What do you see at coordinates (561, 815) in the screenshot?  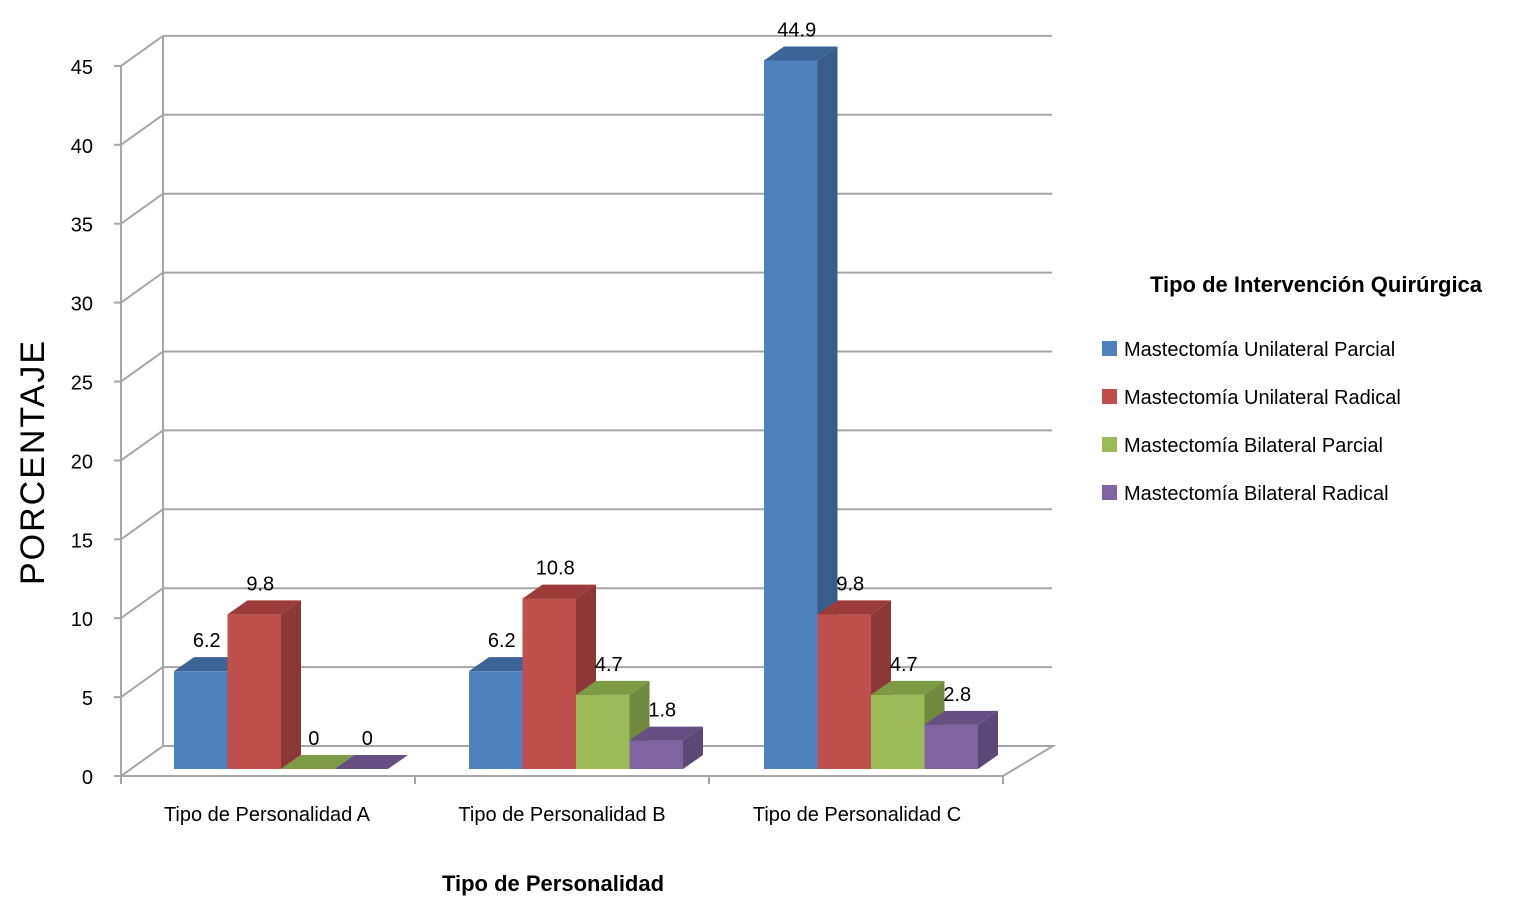 I see `x-tick-label: Tipo de Personalidad B` at bounding box center [561, 815].